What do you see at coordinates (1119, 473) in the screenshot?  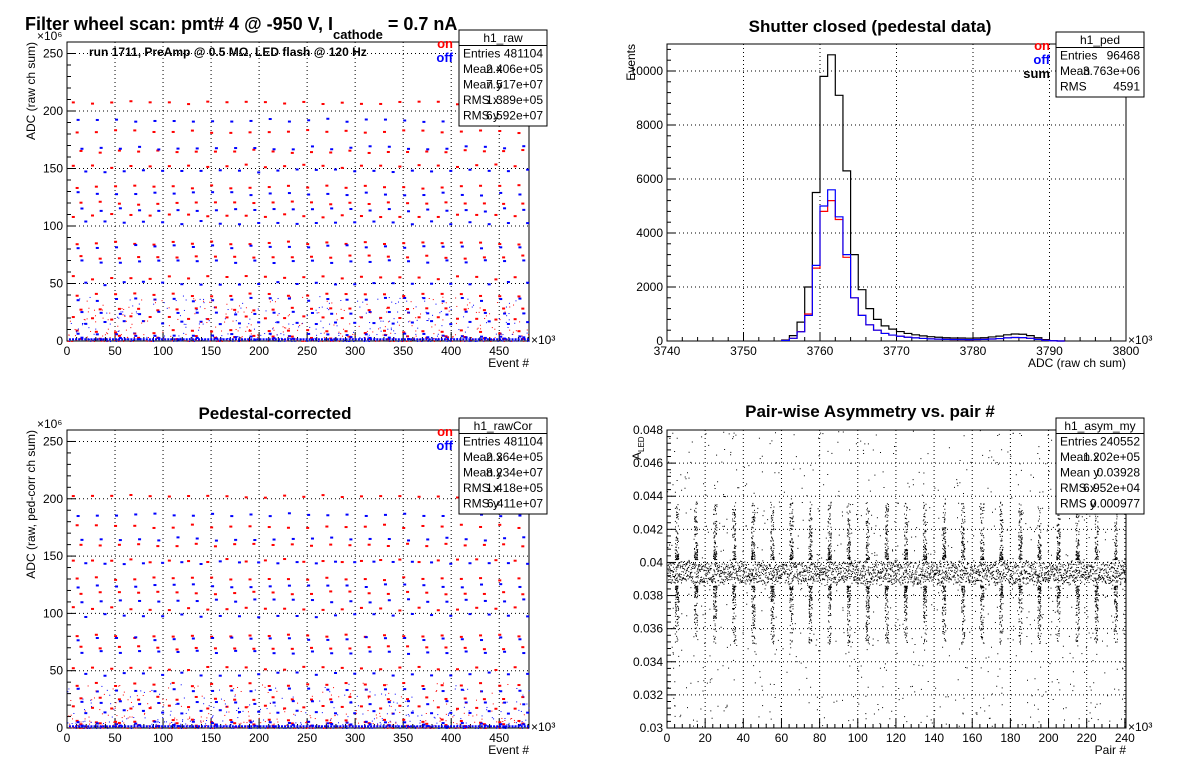 I see `stats-value: 0.03928` at bounding box center [1119, 473].